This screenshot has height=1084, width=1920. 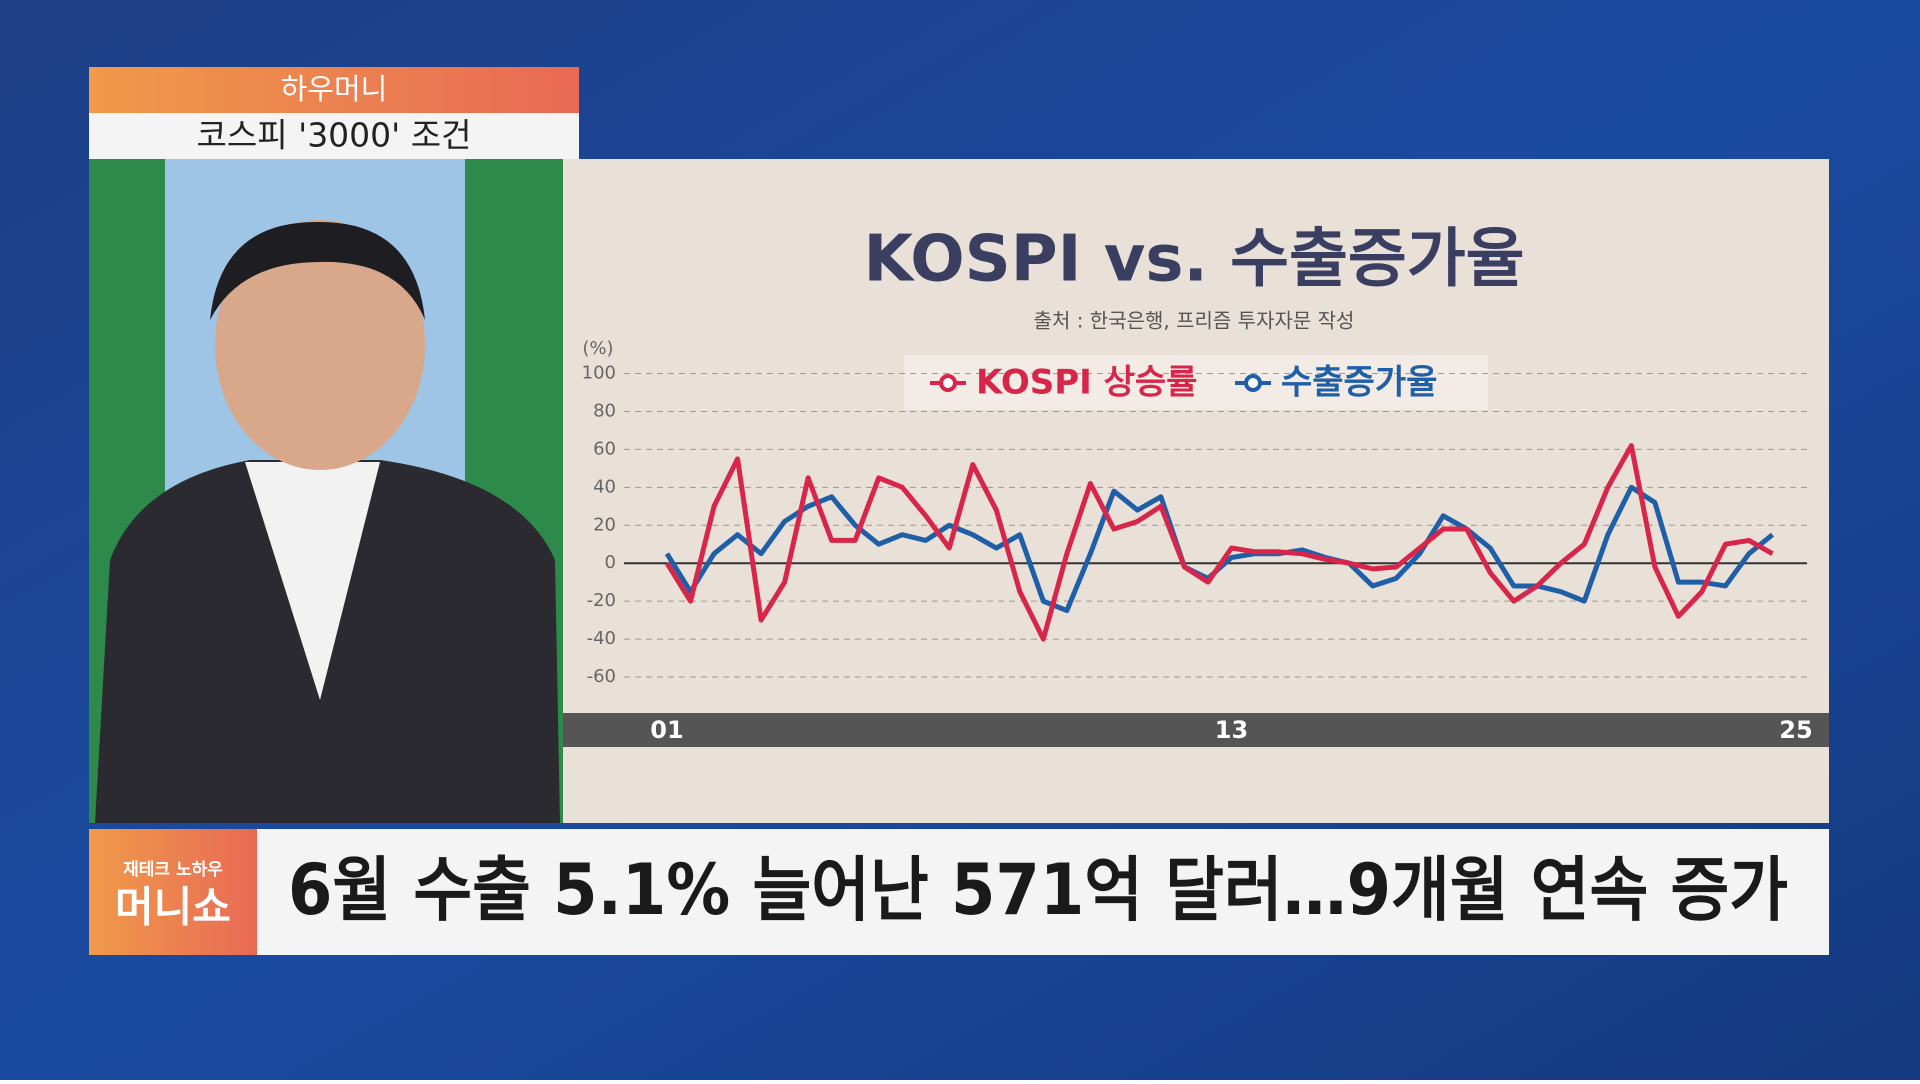 I want to click on caption-bar, so click(x=959, y=892).